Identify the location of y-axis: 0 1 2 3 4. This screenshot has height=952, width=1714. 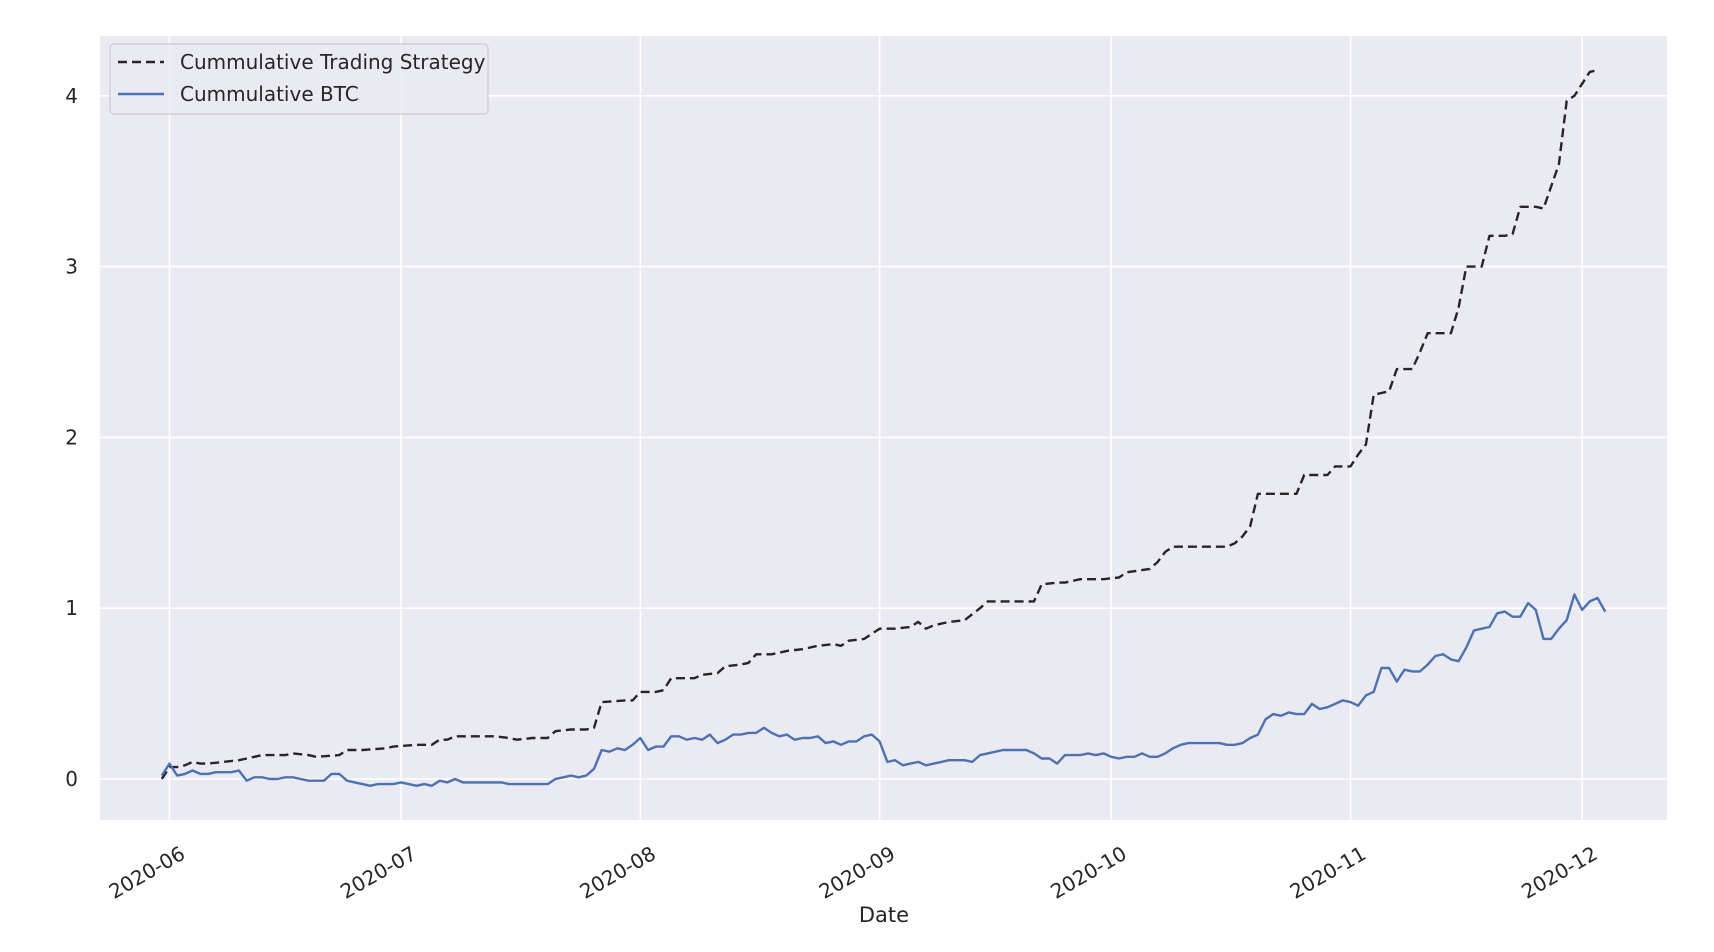
(71, 437).